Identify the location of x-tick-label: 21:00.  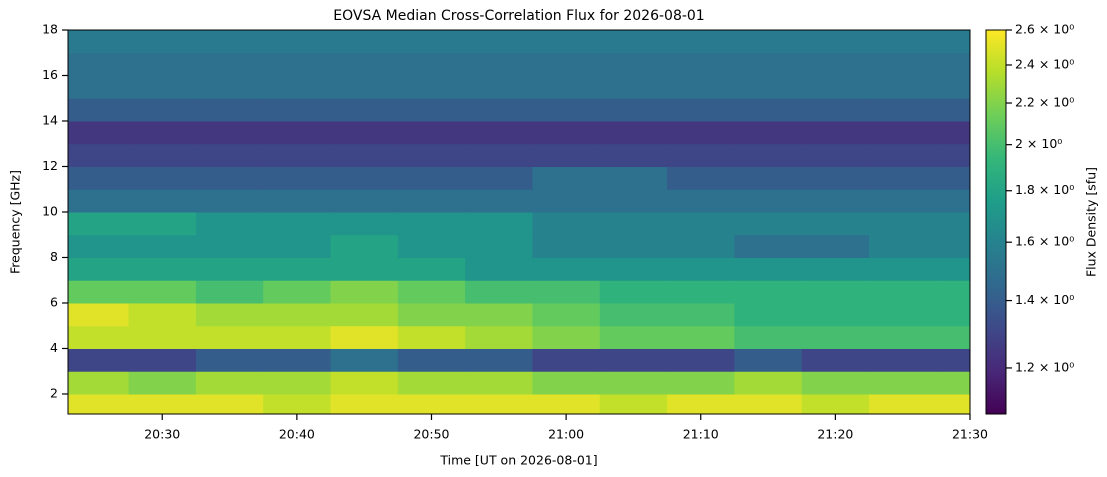
(566, 434).